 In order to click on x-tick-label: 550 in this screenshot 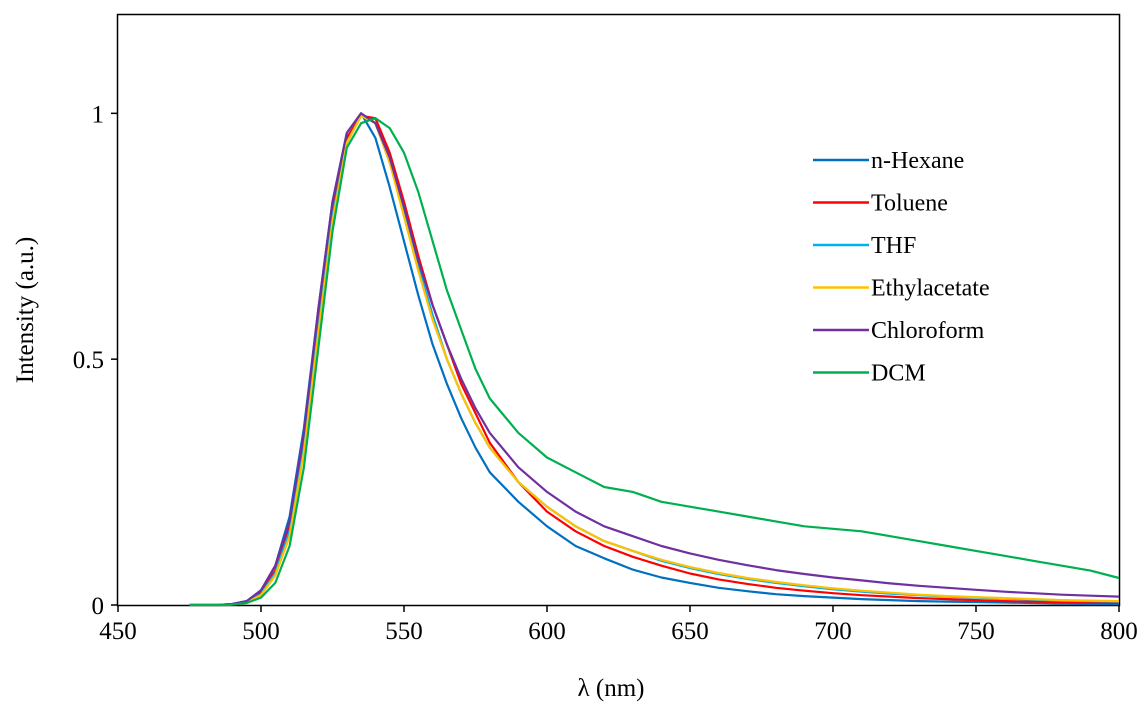, I will do `click(404, 631)`.